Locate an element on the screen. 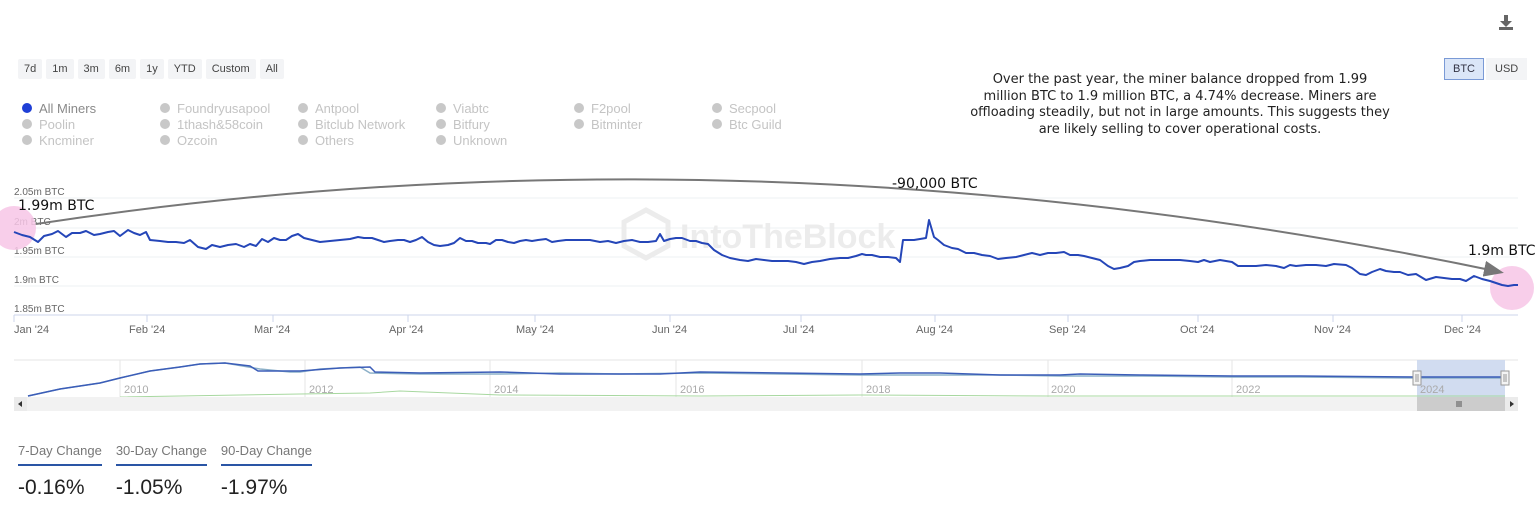 The width and height of the screenshot is (1536, 530). scrollbar is located at coordinates (766, 404).